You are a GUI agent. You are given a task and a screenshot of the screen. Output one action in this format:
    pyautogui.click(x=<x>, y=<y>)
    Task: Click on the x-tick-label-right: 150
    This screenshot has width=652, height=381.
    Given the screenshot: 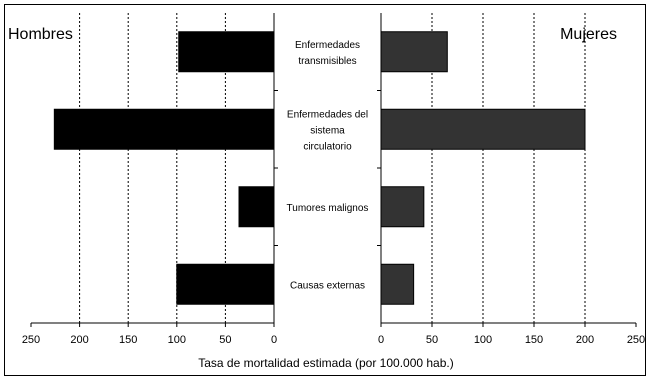 What is the action you would take?
    pyautogui.click(x=534, y=340)
    